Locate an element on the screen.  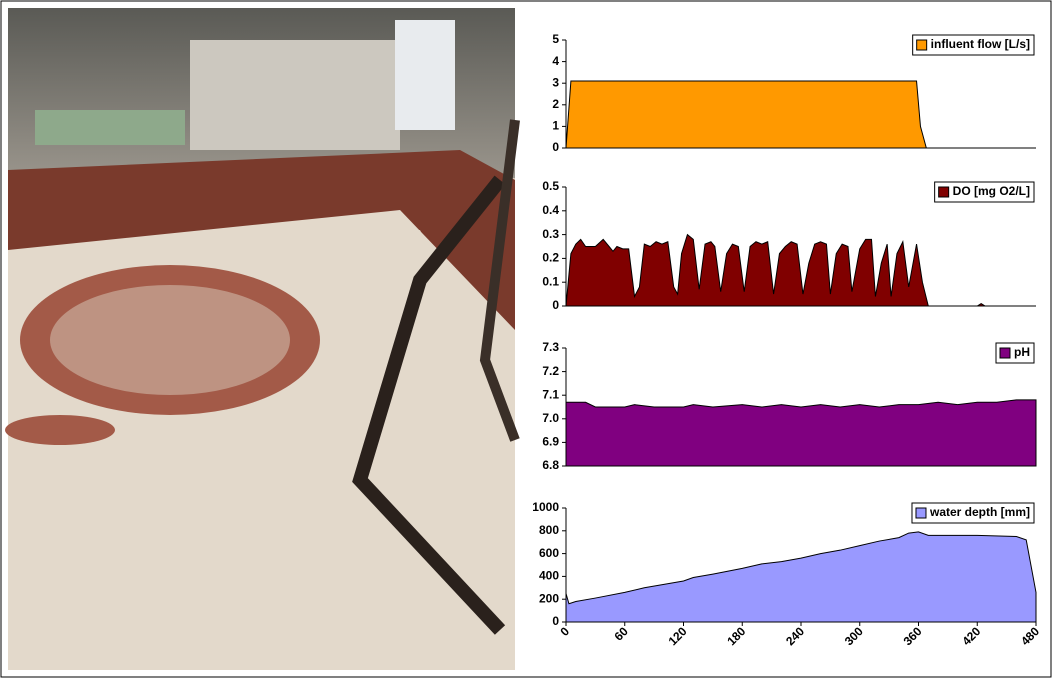
y-tick-label: 1 is located at coordinates (555, 126).